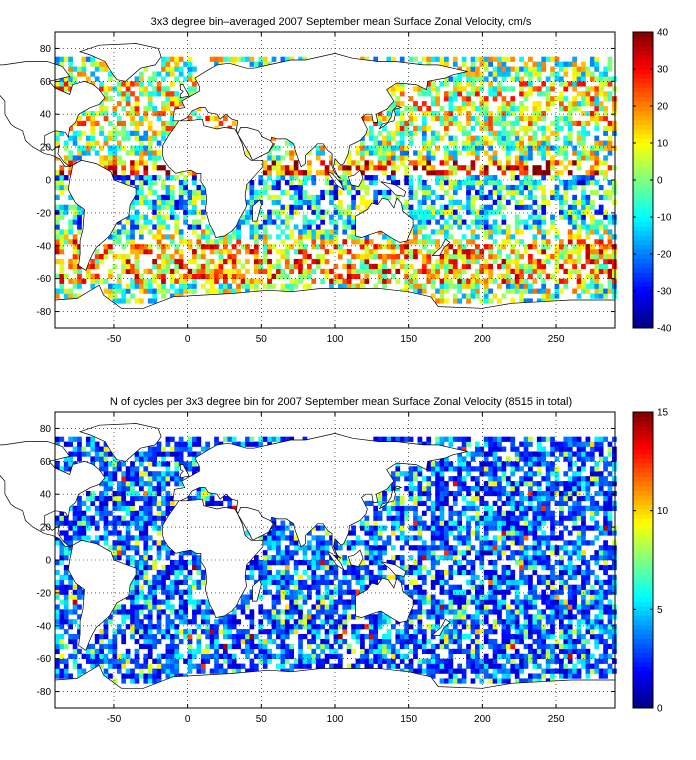  Describe the element at coordinates (44, 213) in the screenshot. I see `y-tick-label: -20` at that location.